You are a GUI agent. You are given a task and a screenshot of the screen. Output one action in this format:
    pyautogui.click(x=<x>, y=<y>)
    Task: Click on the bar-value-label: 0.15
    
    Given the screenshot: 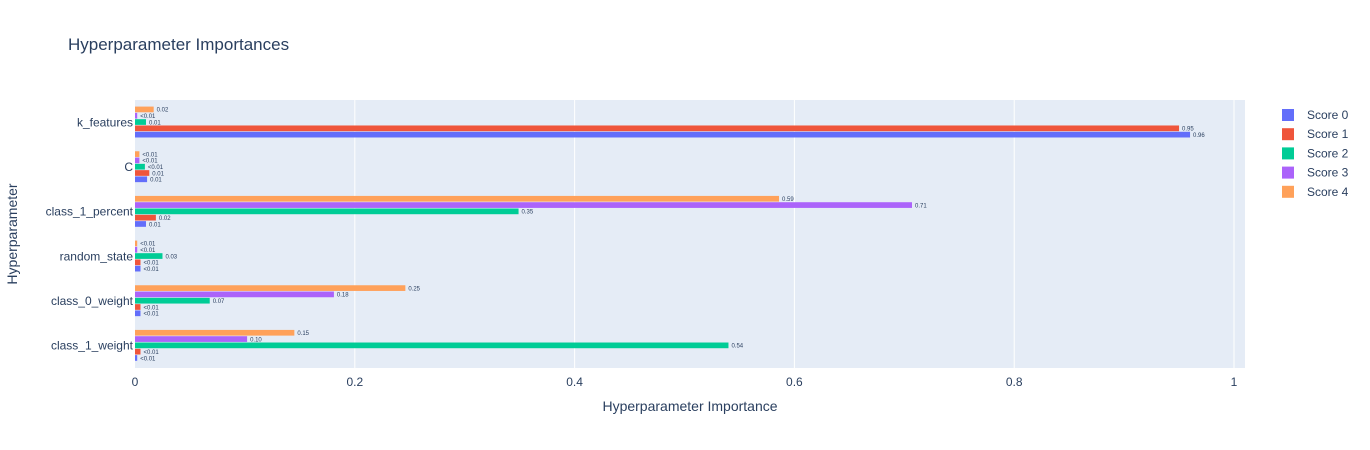 What is the action you would take?
    pyautogui.click(x=303, y=334)
    